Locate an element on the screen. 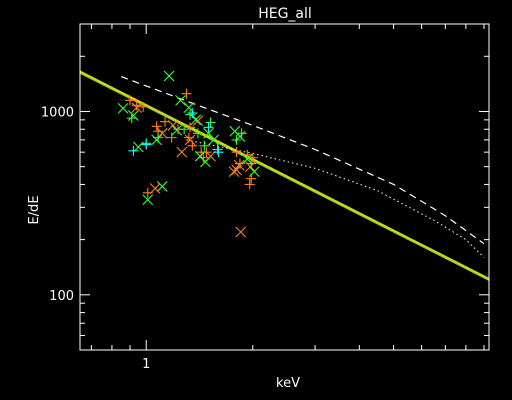 This screenshot has height=400, width=512. data-points is located at coordinates (188, 154).